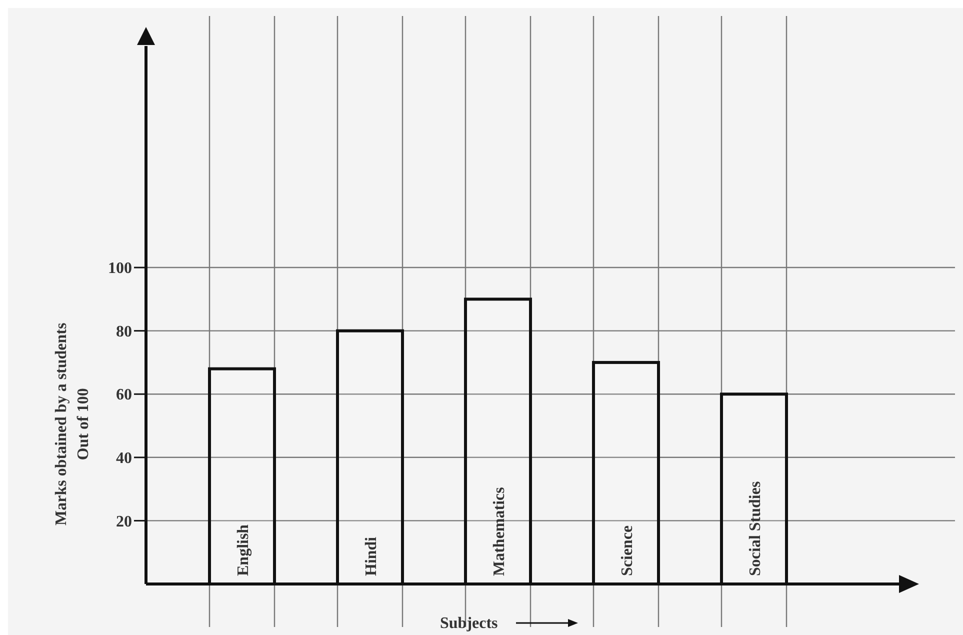 This screenshot has height=635, width=963. I want to click on y-tick-label: 100, so click(120, 269).